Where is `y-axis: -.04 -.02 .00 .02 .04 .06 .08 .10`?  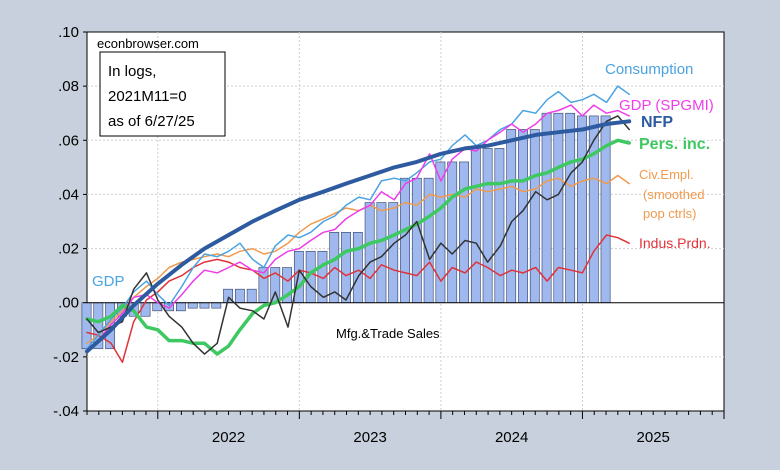 y-axis: -.04 -.02 .00 .02 .04 .06 .08 .10 is located at coordinates (70, 222).